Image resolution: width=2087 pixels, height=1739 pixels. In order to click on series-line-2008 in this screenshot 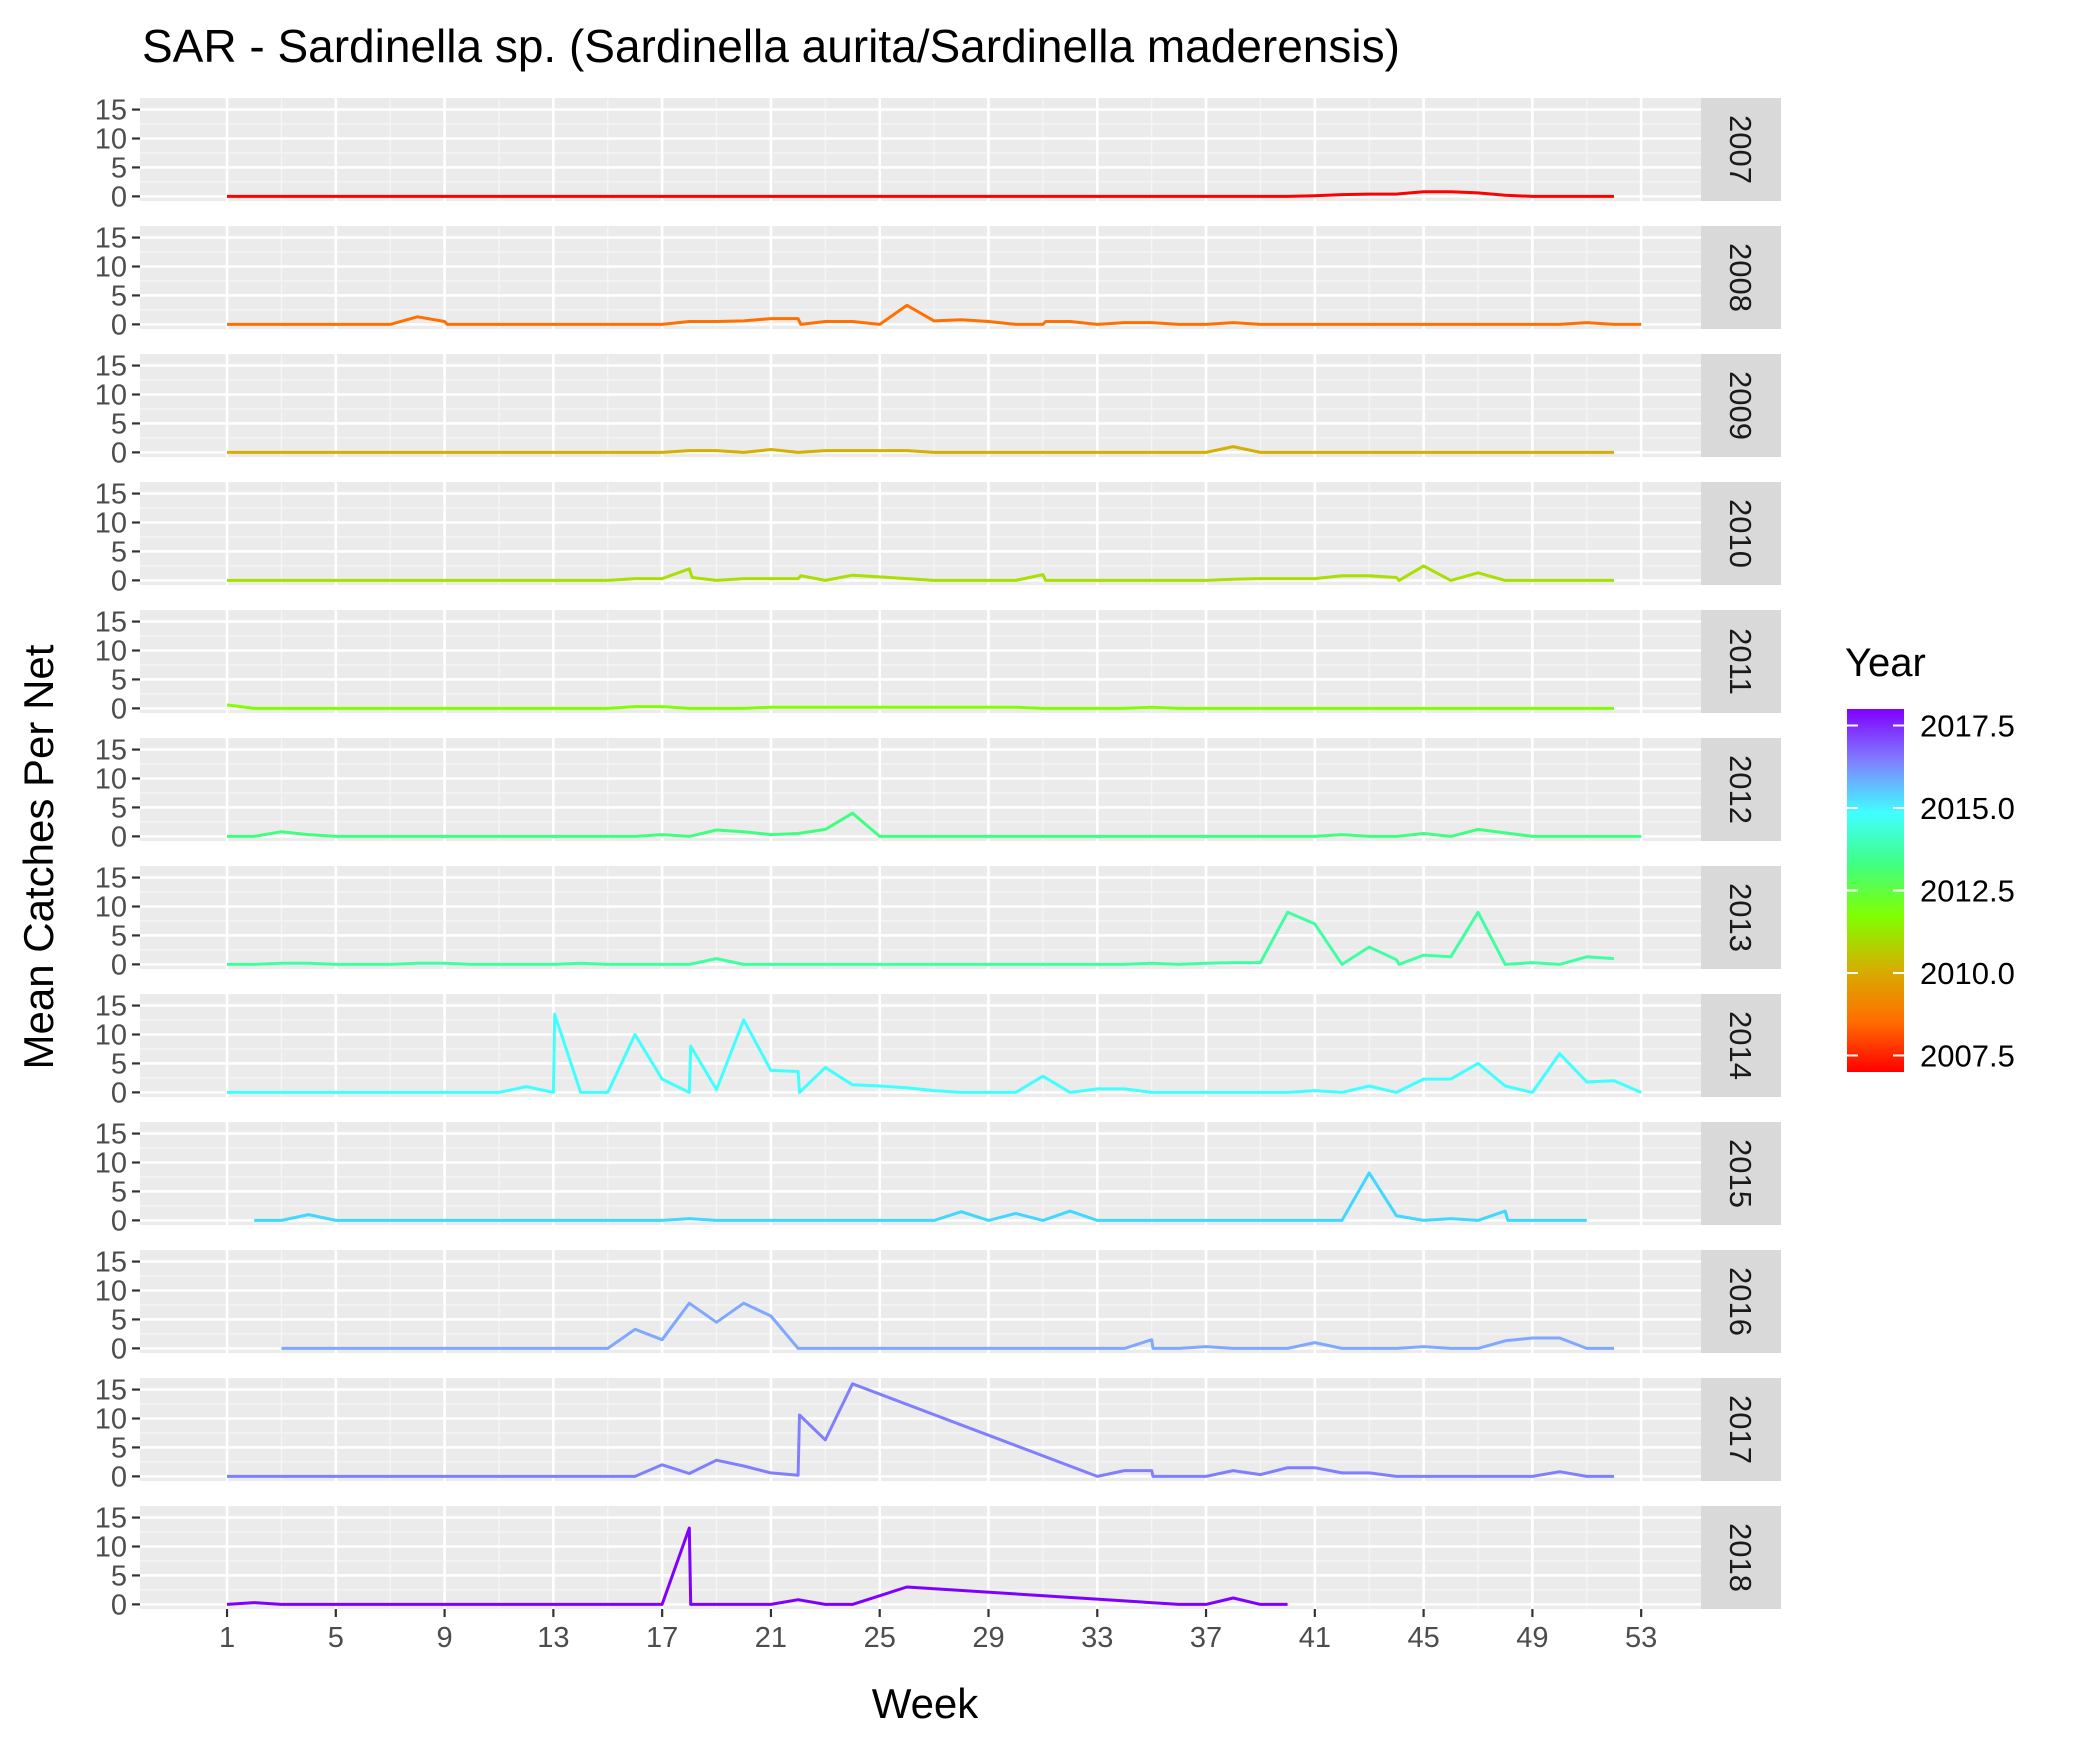, I will do `click(934, 314)`.